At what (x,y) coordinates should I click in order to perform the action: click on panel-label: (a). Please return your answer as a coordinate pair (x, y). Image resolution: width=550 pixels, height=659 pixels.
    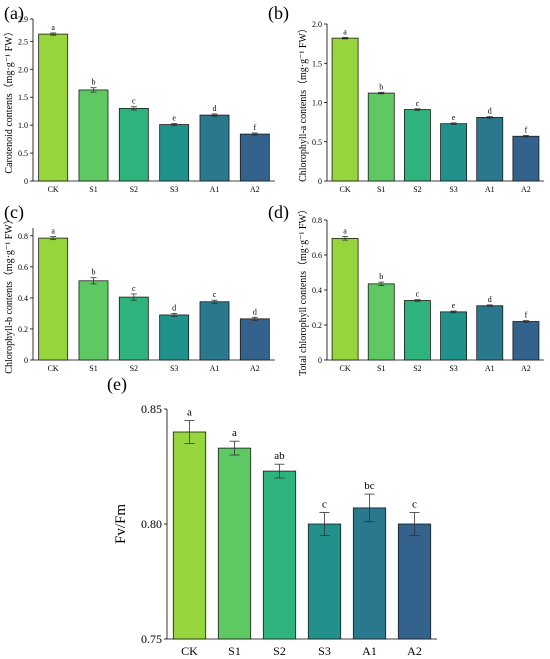
    Looking at the image, I should click on (14, 13).